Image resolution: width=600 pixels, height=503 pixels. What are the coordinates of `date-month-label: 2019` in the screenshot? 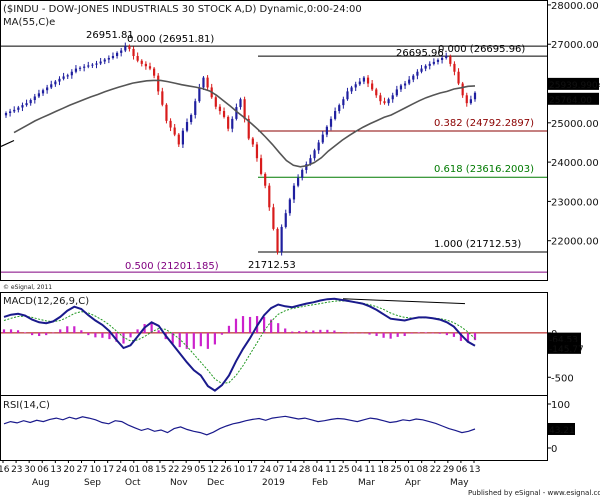 It's located at (273, 483).